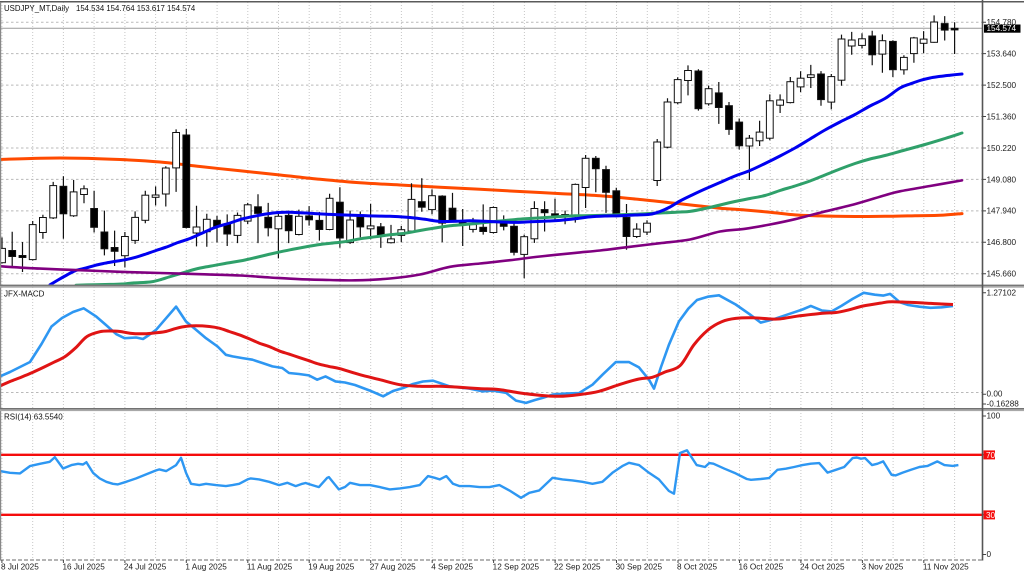  Describe the element at coordinates (994, 416) in the screenshot. I see `svg-text: 100` at that location.